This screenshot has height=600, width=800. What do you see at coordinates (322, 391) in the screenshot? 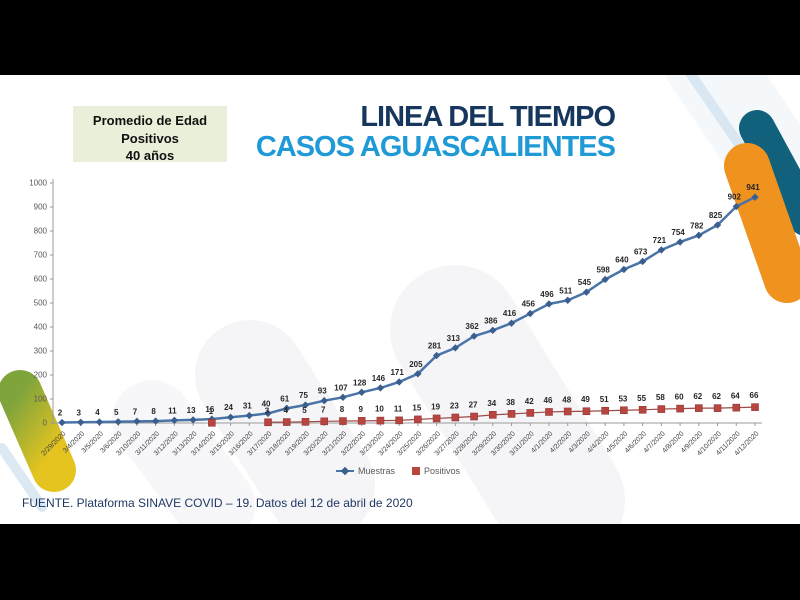
I see `muestras-point-label: 93` at bounding box center [322, 391].